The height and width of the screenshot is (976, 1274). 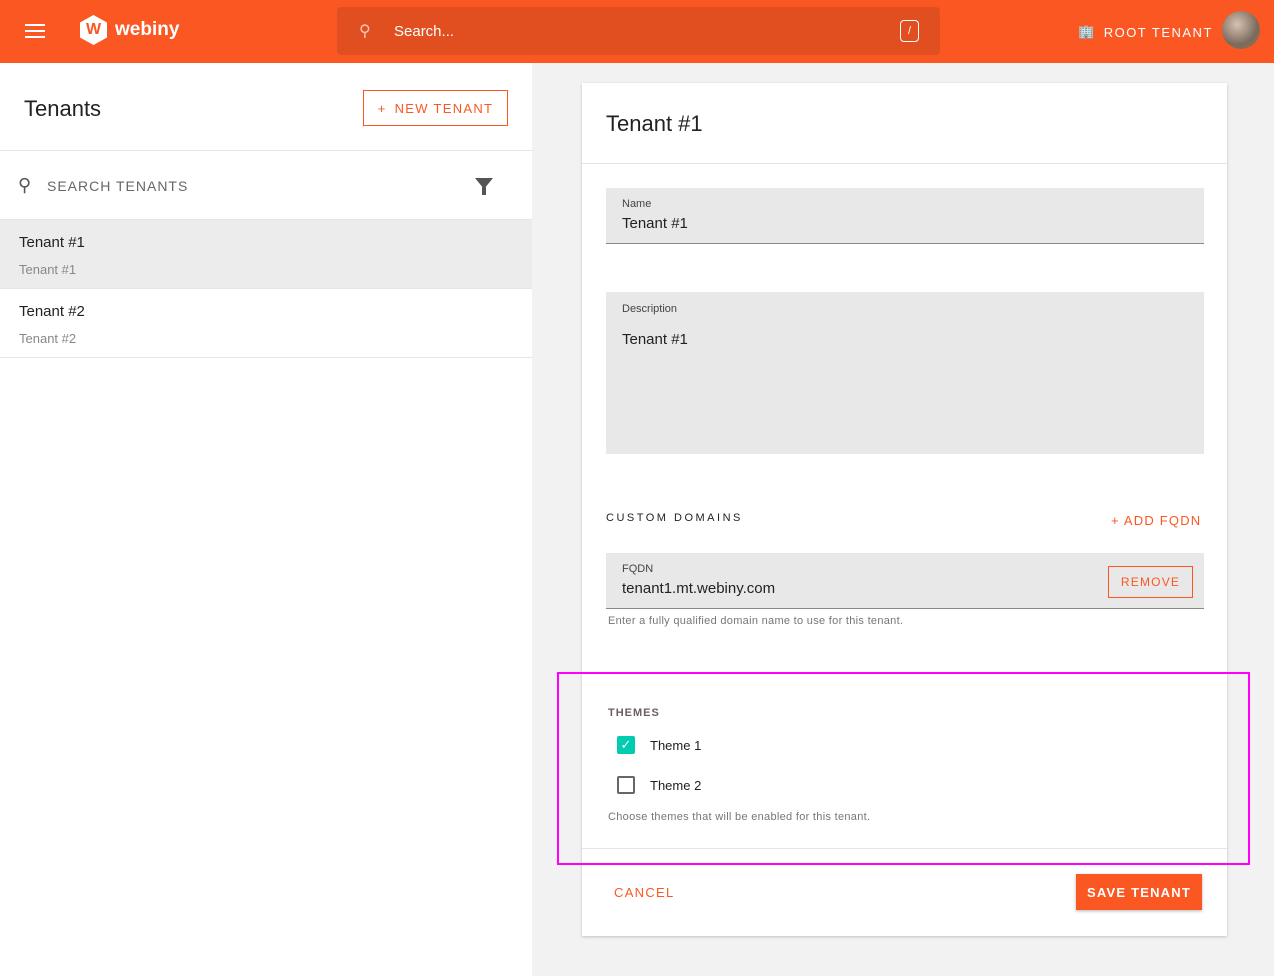 What do you see at coordinates (1150, 582) in the screenshot?
I see `remove-button: REMOVE` at bounding box center [1150, 582].